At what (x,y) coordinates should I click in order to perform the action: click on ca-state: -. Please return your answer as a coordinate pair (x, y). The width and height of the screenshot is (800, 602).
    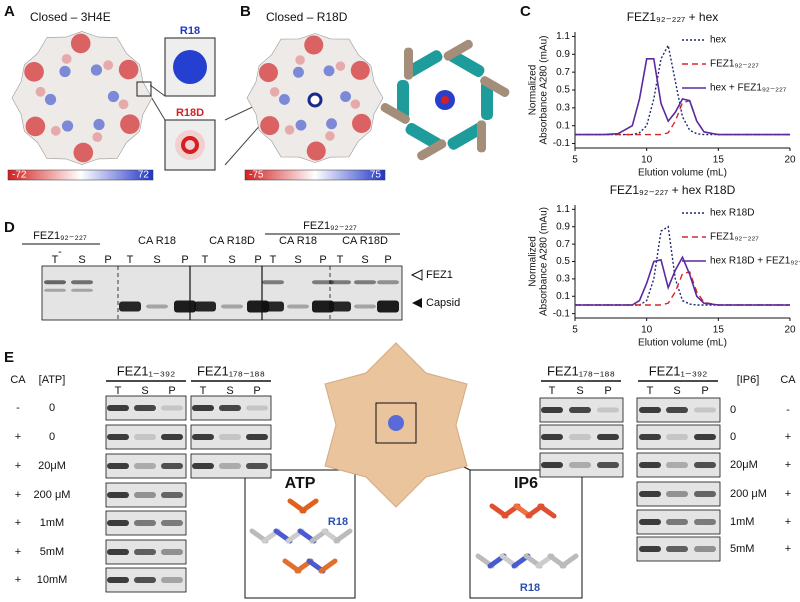
    Looking at the image, I should click on (788, 410).